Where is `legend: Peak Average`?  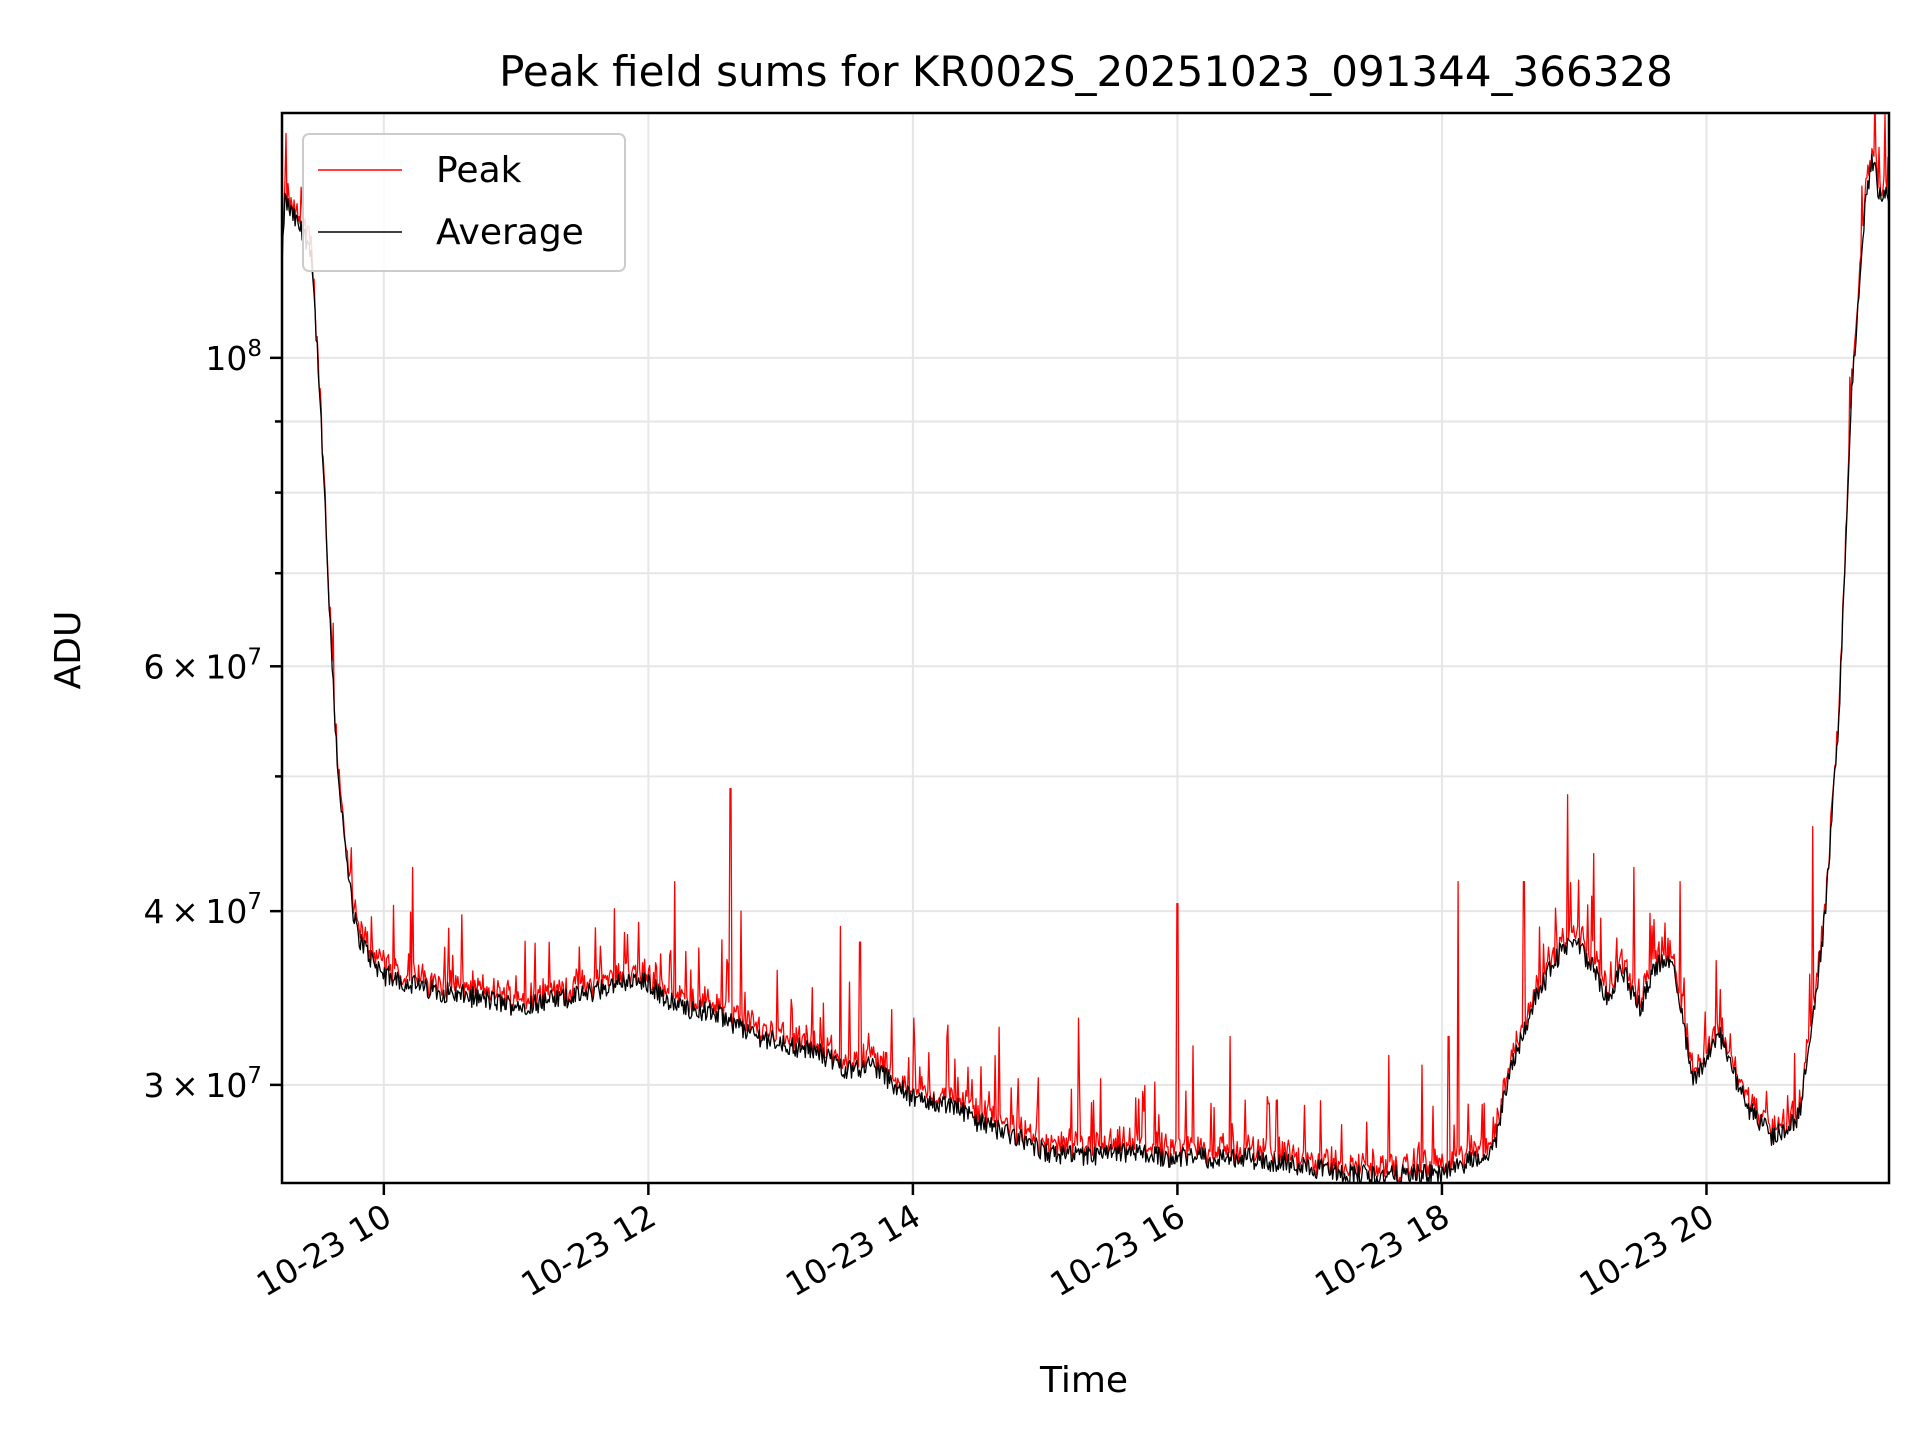
legend: Peak Average is located at coordinates (464, 202).